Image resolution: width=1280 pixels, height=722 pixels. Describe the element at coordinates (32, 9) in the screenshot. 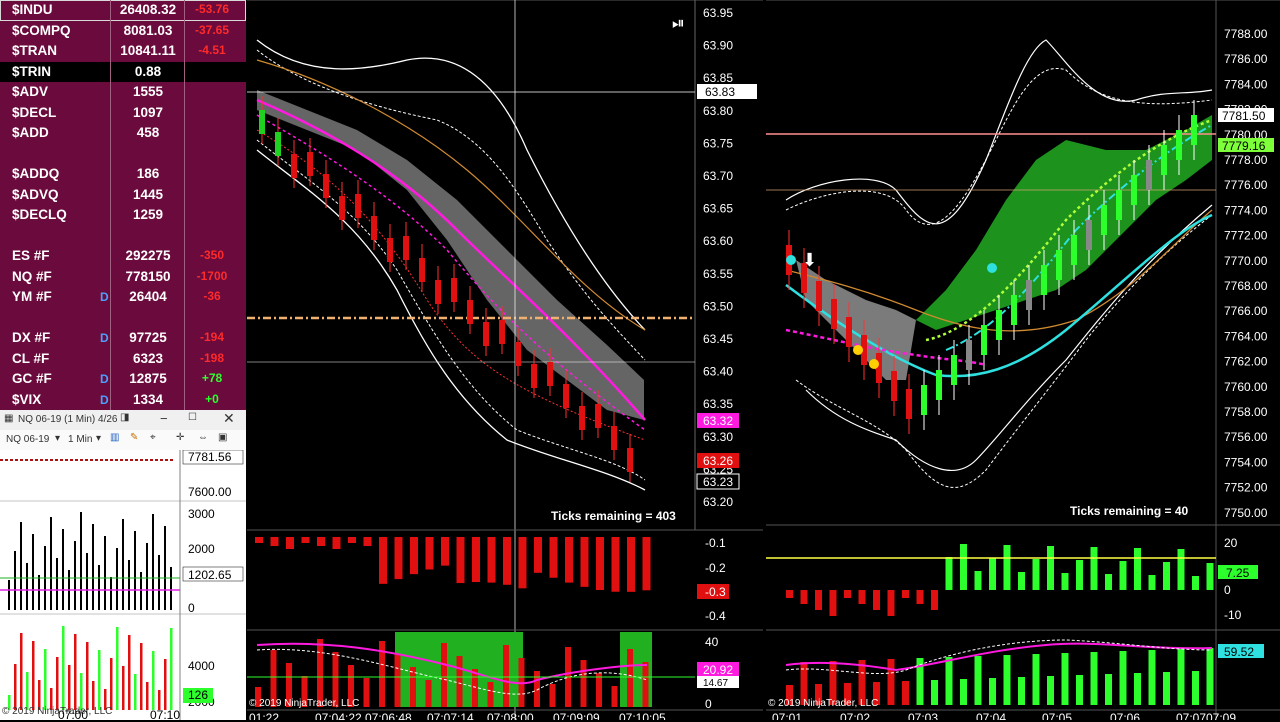

I see `quote-symbol: $INDU` at that location.